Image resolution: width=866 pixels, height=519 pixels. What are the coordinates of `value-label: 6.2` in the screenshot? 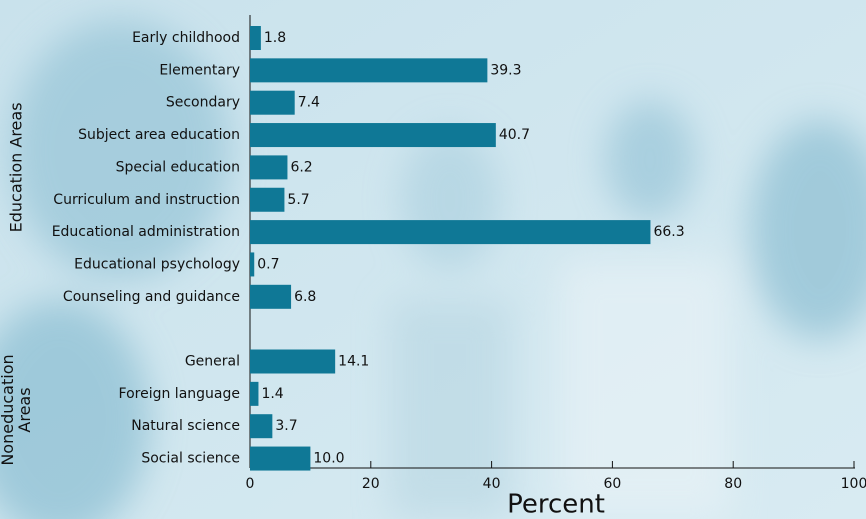 It's located at (301, 167).